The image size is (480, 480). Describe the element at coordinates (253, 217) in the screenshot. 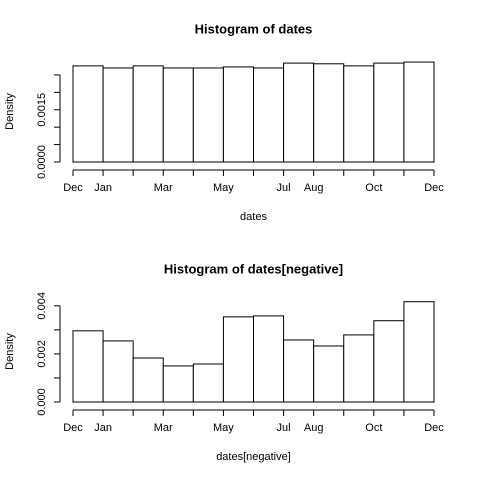

I see `x-axis-label: dates` at that location.